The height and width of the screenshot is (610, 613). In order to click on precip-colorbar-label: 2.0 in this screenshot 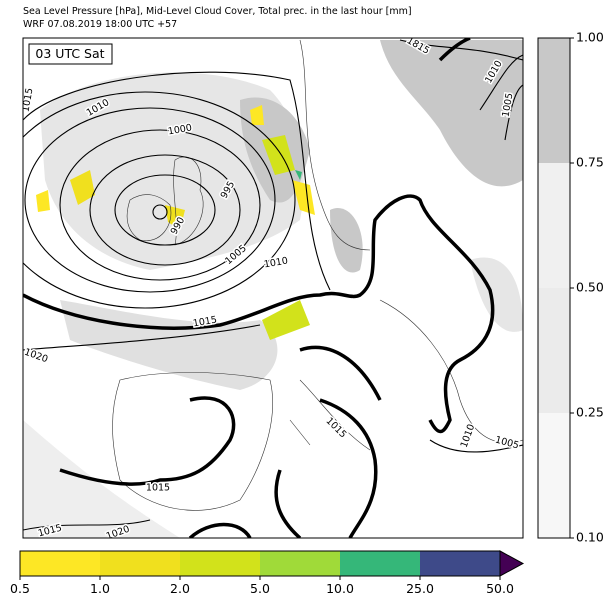, I will do `click(180, 588)`.